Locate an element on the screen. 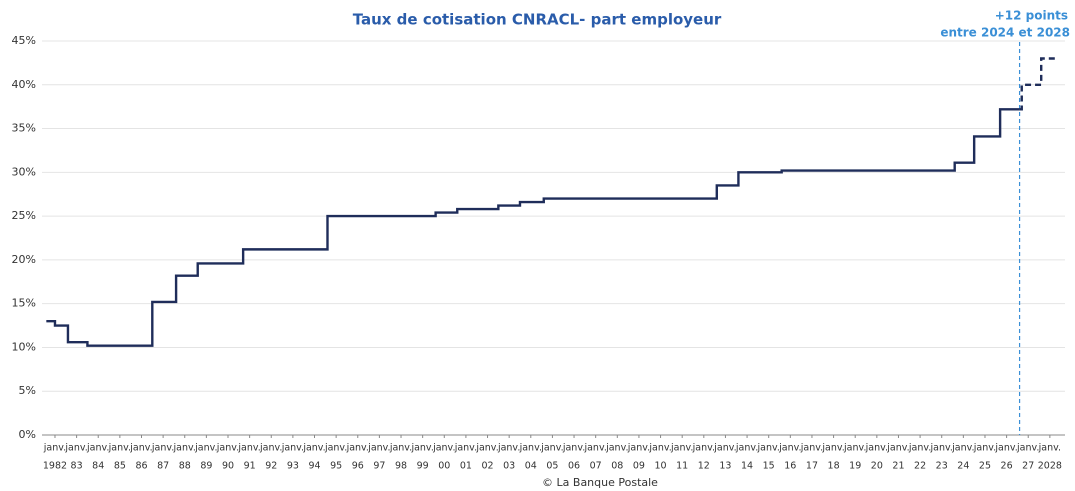  x-tick-label: 94 is located at coordinates (314, 466).